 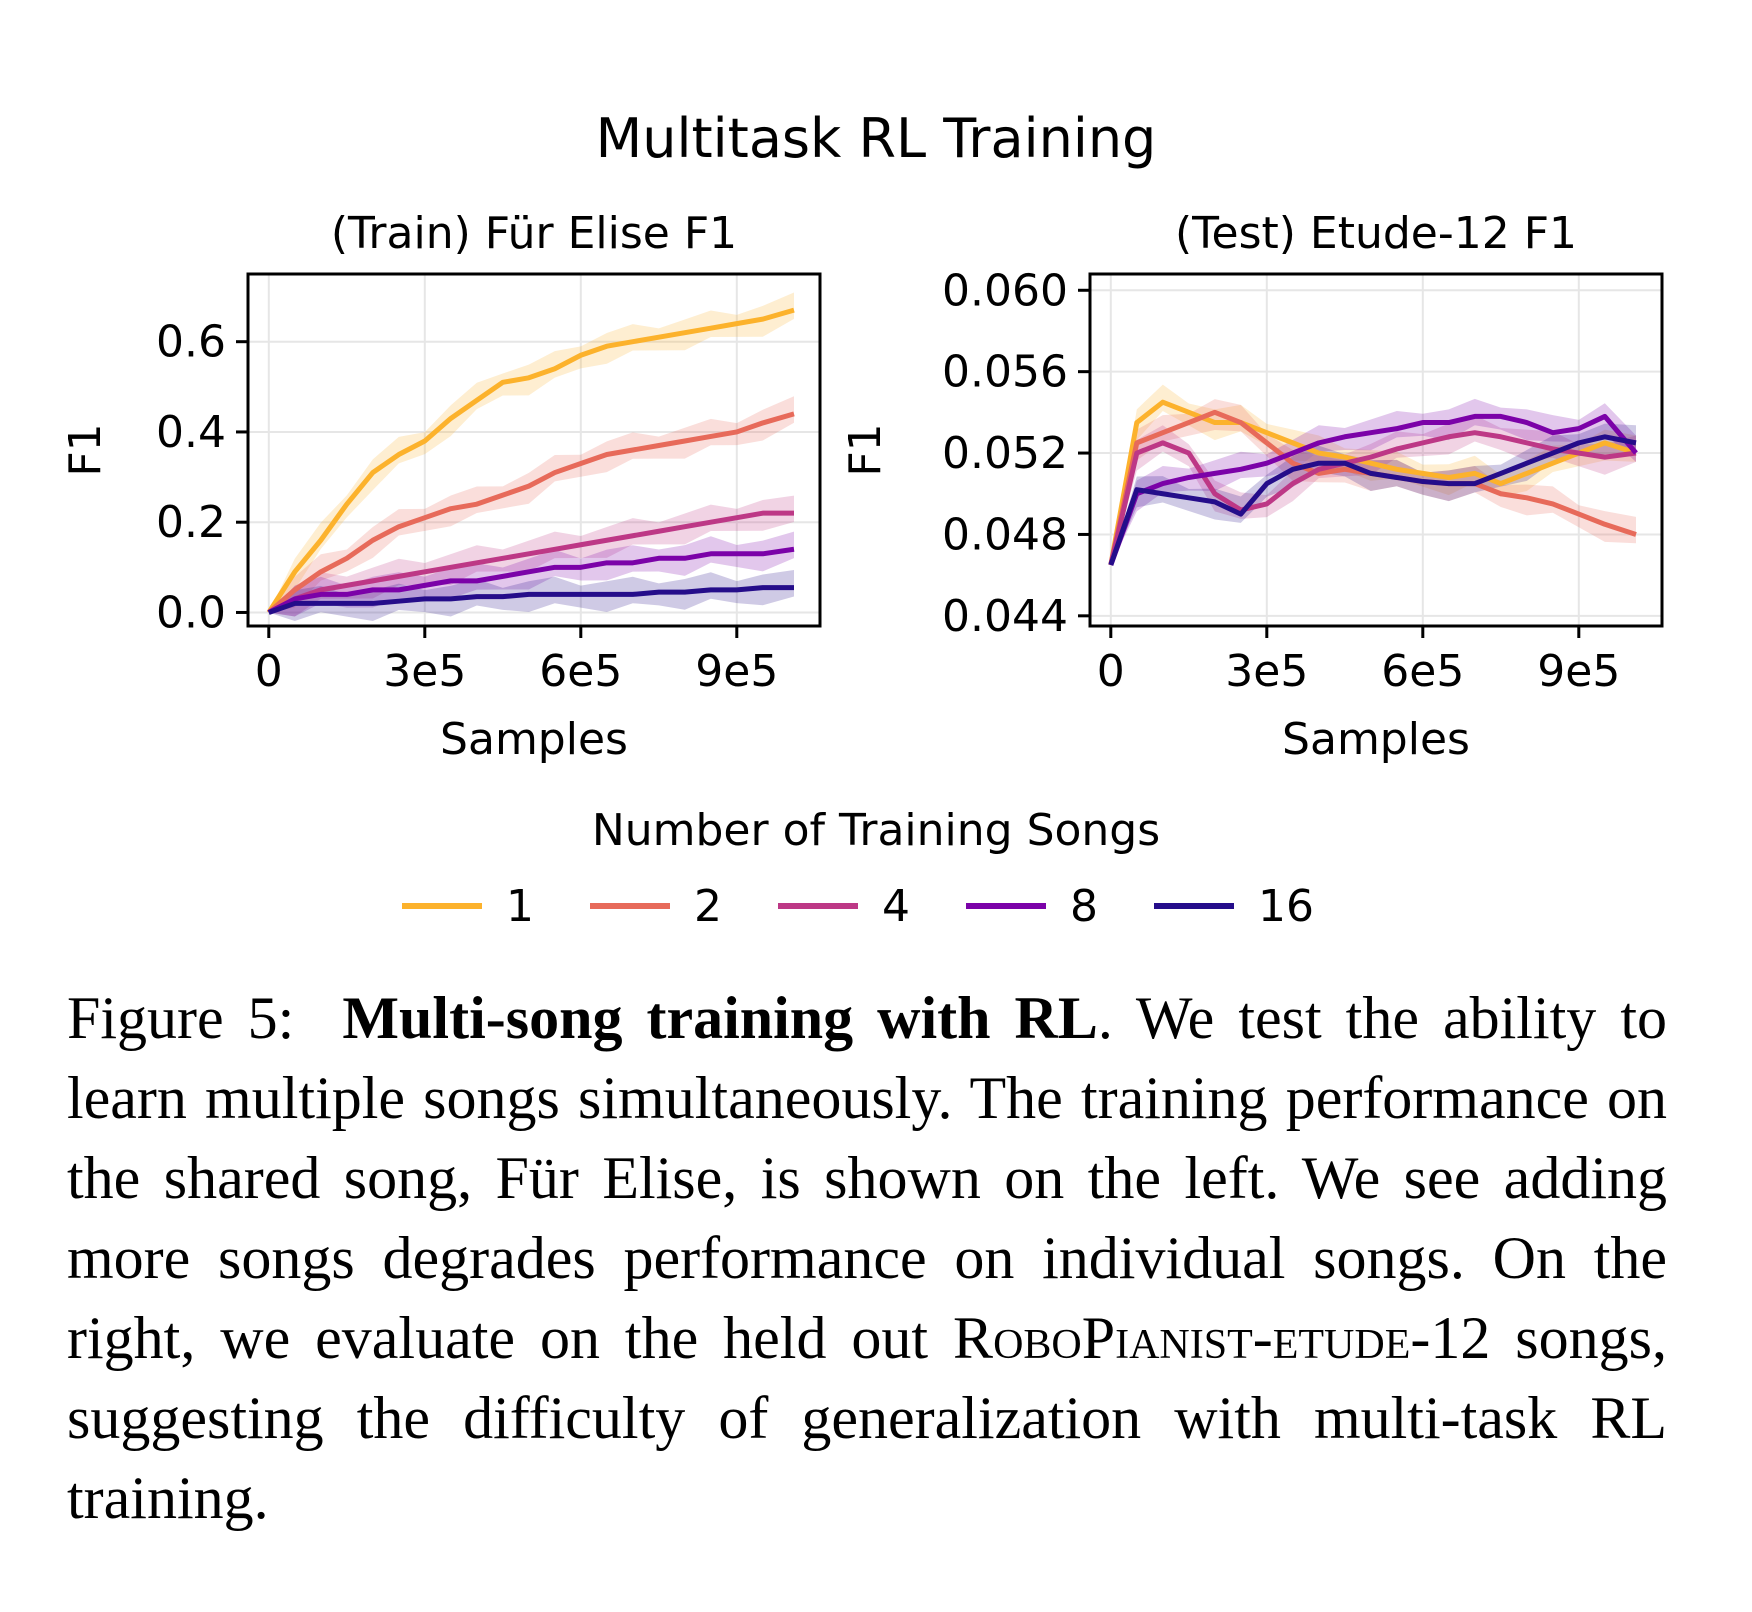 What do you see at coordinates (876, 830) in the screenshot?
I see `legend-title: Number of Training Songs` at bounding box center [876, 830].